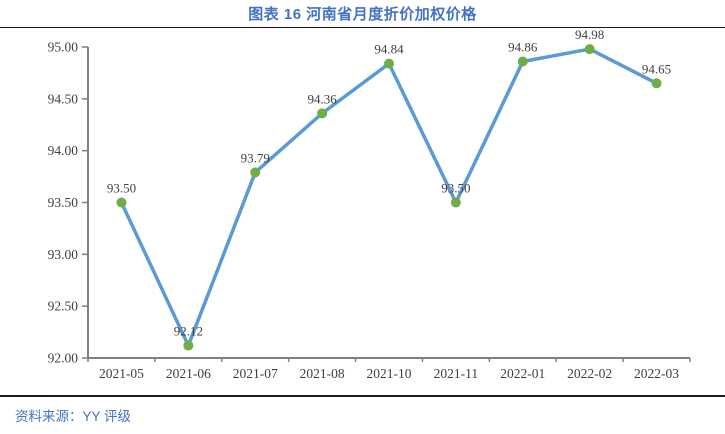 This screenshot has width=725, height=434. Describe the element at coordinates (322, 373) in the screenshot. I see `x-tick-label: 2021-08` at that location.